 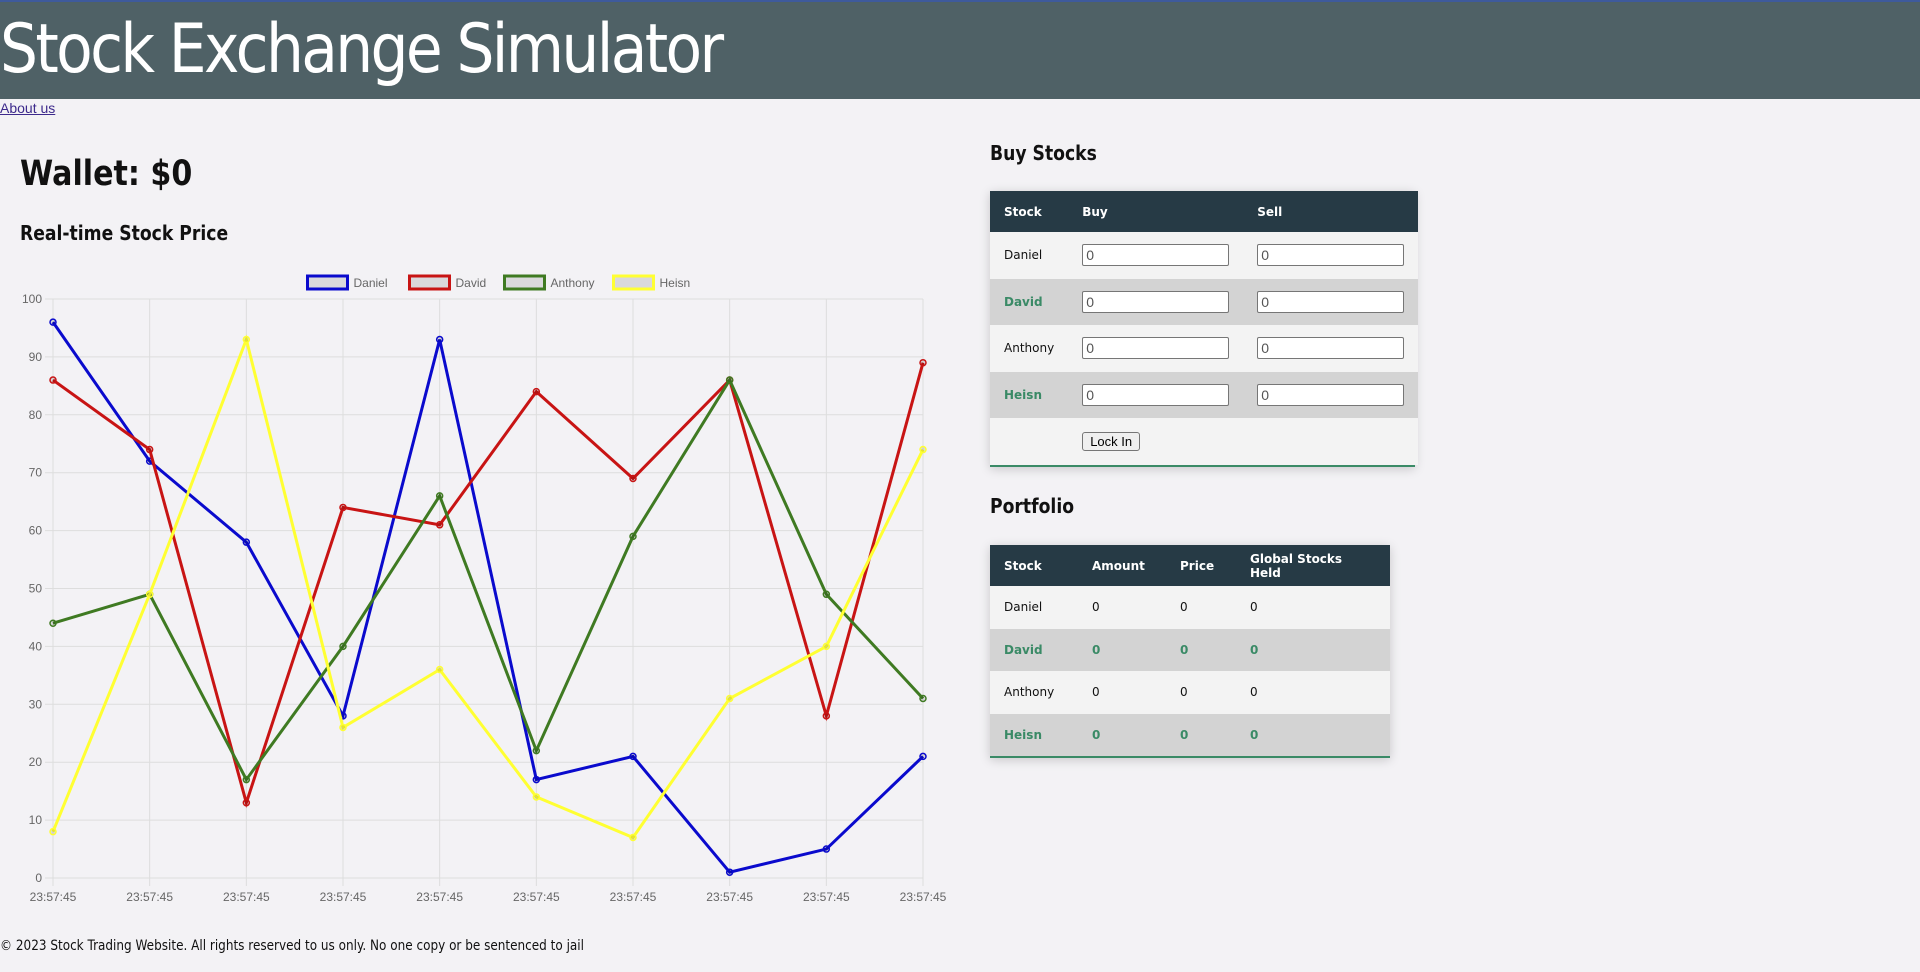 I want to click on y-tick-label: 0, so click(x=38, y=878).